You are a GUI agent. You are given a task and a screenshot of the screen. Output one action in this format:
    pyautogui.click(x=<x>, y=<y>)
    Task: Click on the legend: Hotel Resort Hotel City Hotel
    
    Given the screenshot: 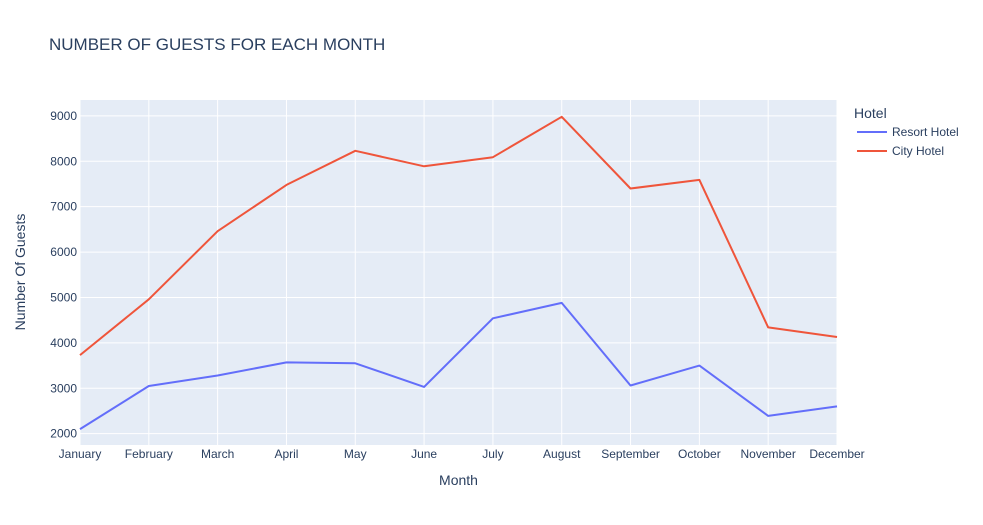 What is the action you would take?
    pyautogui.click(x=906, y=131)
    